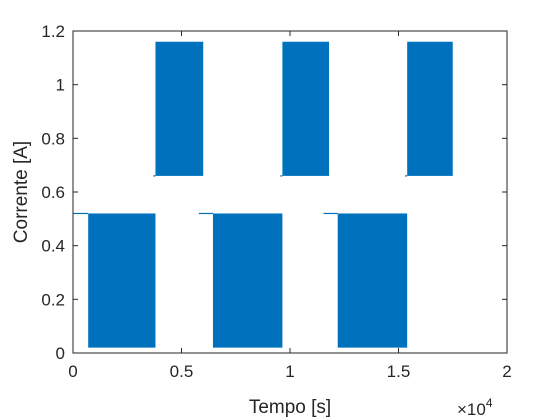  I want to click on baseline-segments, so click(240, 195).